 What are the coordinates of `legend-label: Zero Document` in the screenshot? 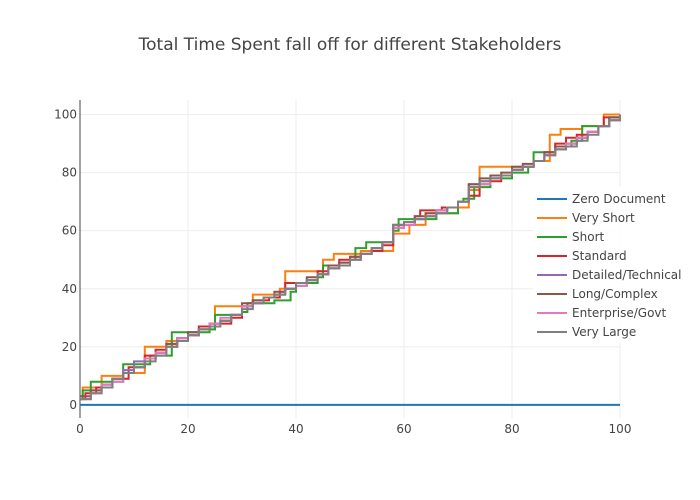 It's located at (619, 199).